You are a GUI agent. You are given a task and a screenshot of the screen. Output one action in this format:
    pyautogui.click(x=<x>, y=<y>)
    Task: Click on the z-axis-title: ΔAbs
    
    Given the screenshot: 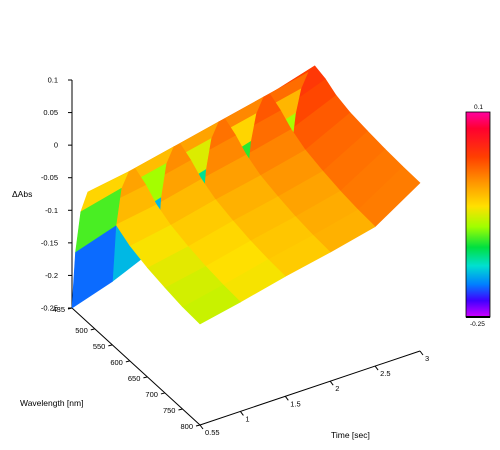 What is the action you would take?
    pyautogui.click(x=22, y=194)
    